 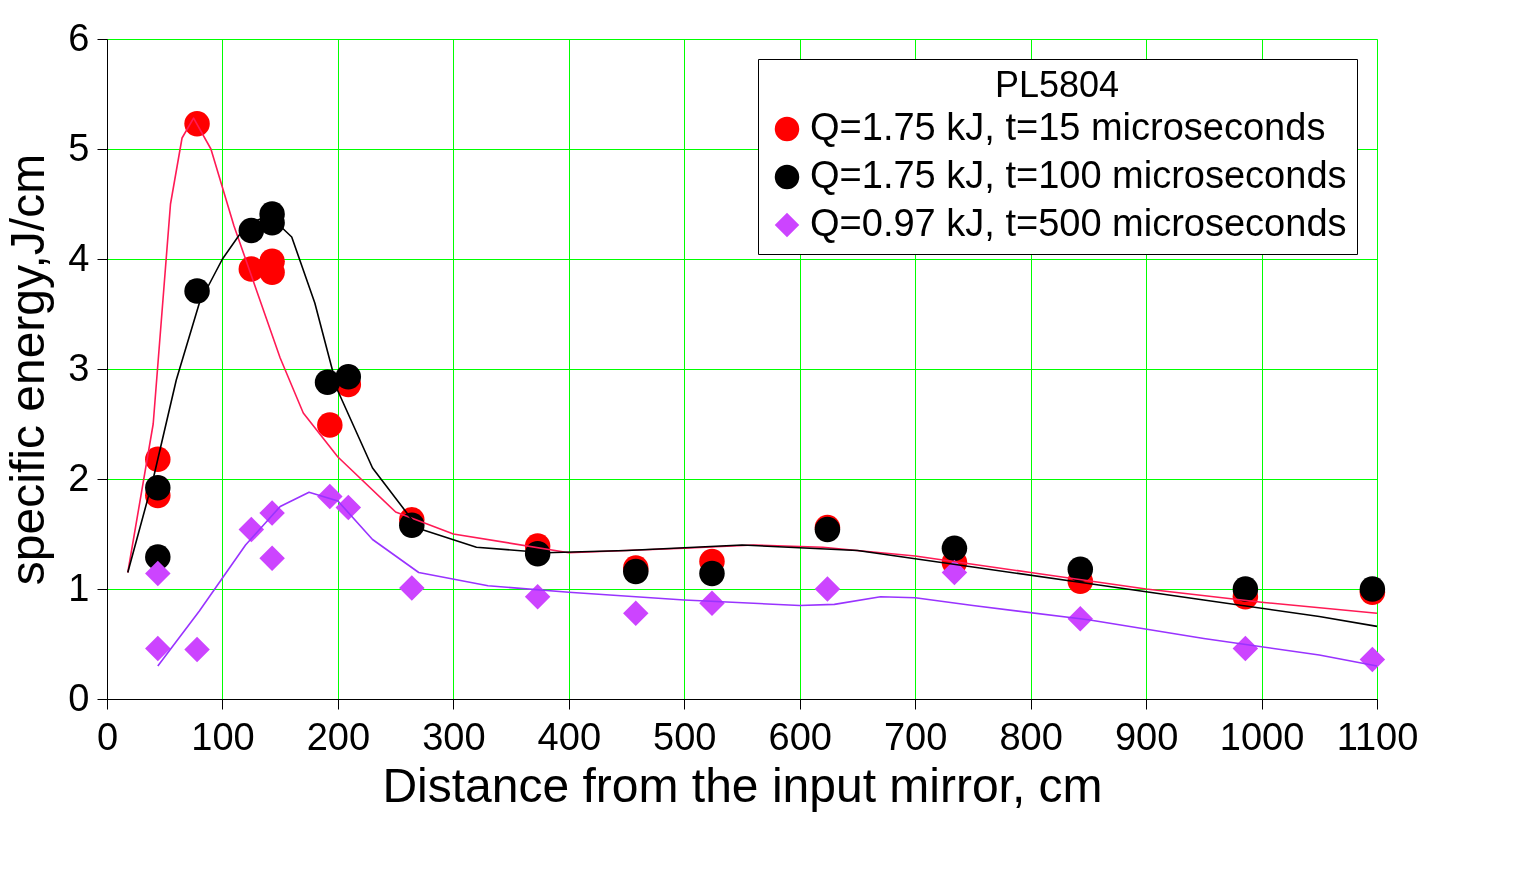 I want to click on y-tick-label: 5, so click(x=79, y=147).